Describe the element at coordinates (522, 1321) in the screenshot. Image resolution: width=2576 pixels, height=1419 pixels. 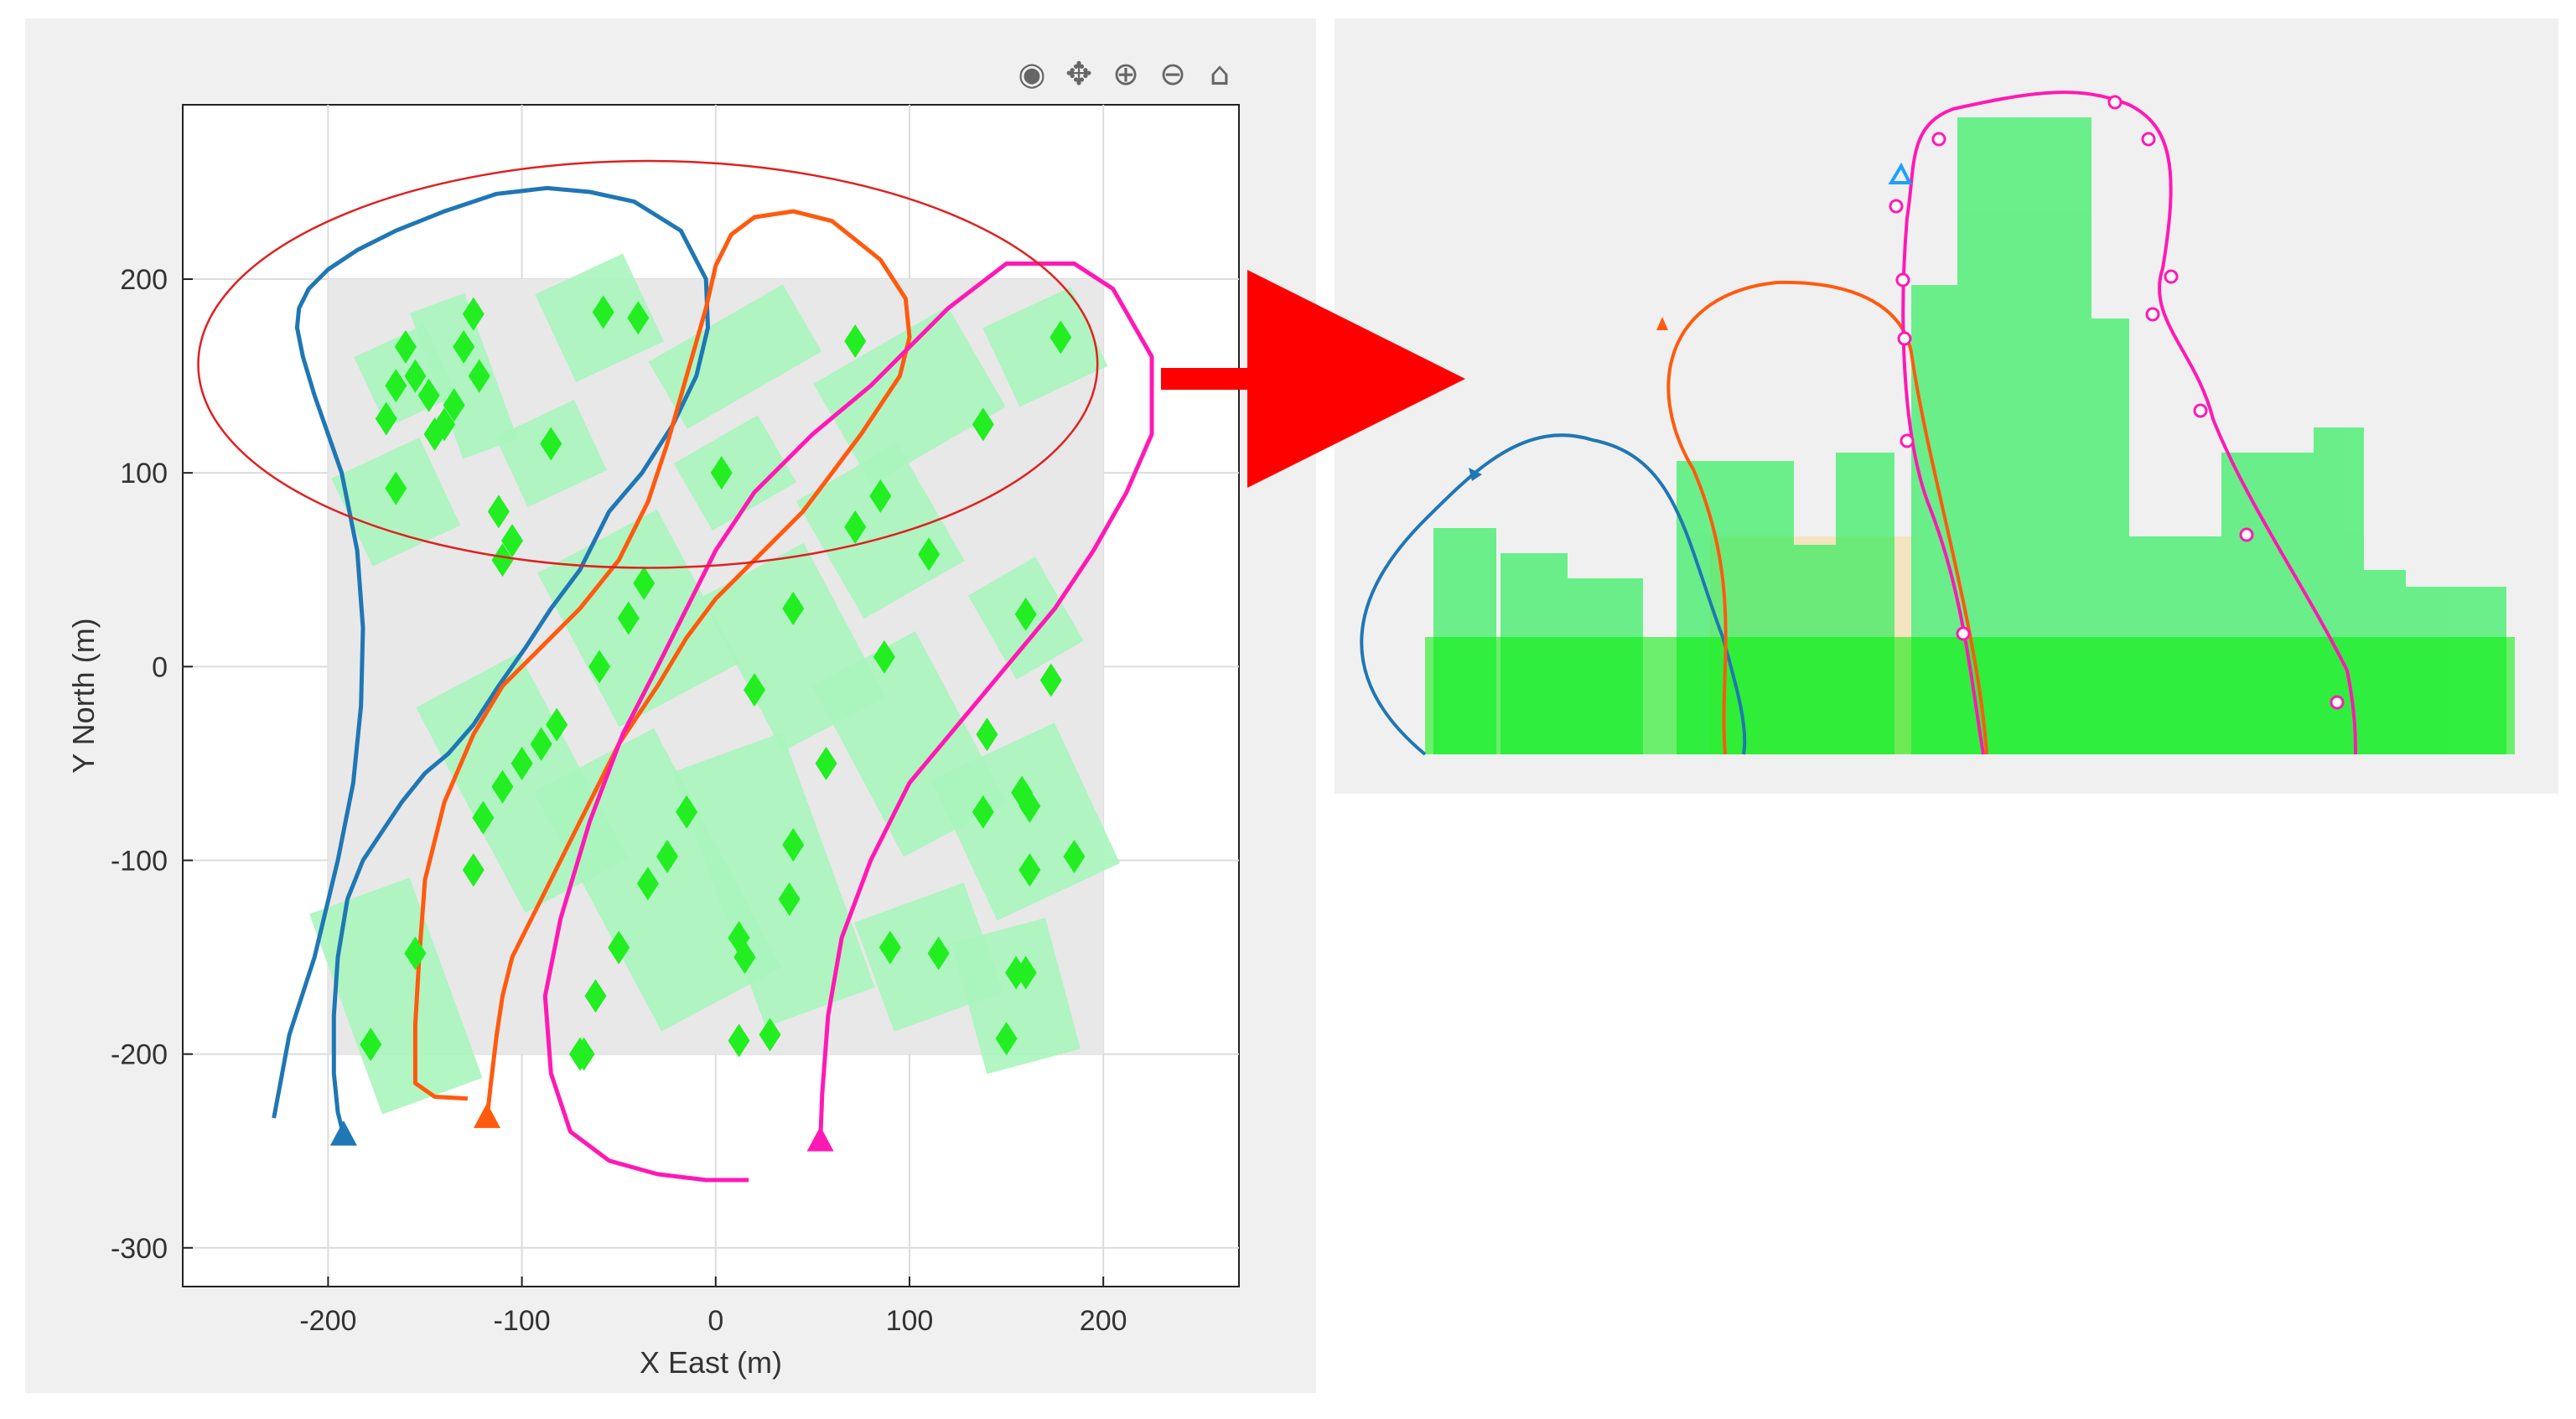
I see `x-tick-label: -100` at that location.